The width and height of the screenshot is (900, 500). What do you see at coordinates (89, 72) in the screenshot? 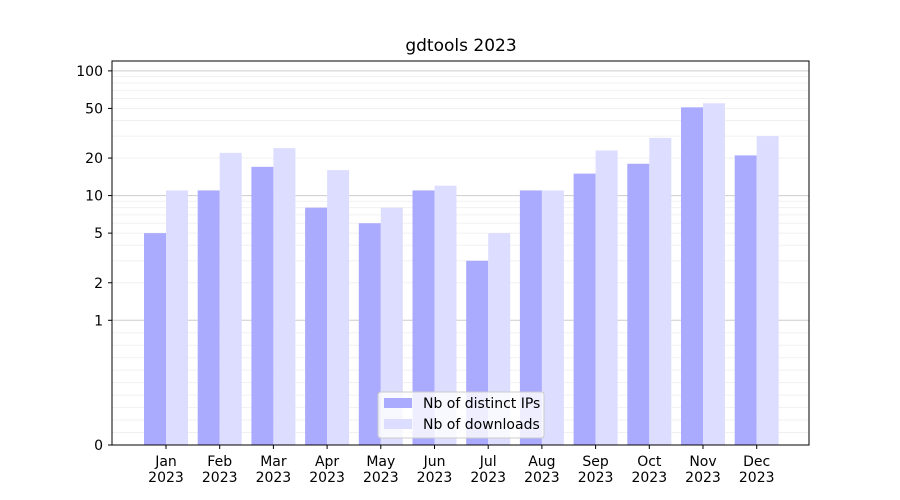
I see `y-tick-label: 100` at bounding box center [89, 72].